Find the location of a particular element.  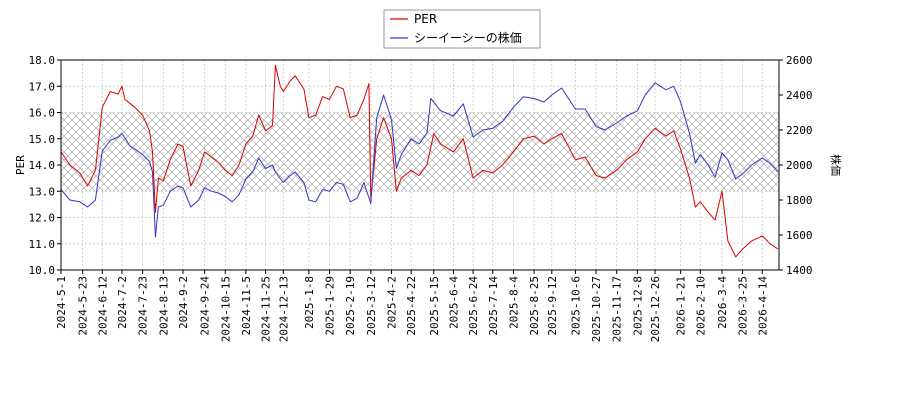

x-tick-label: 2026-3-25 is located at coordinates (743, 306).